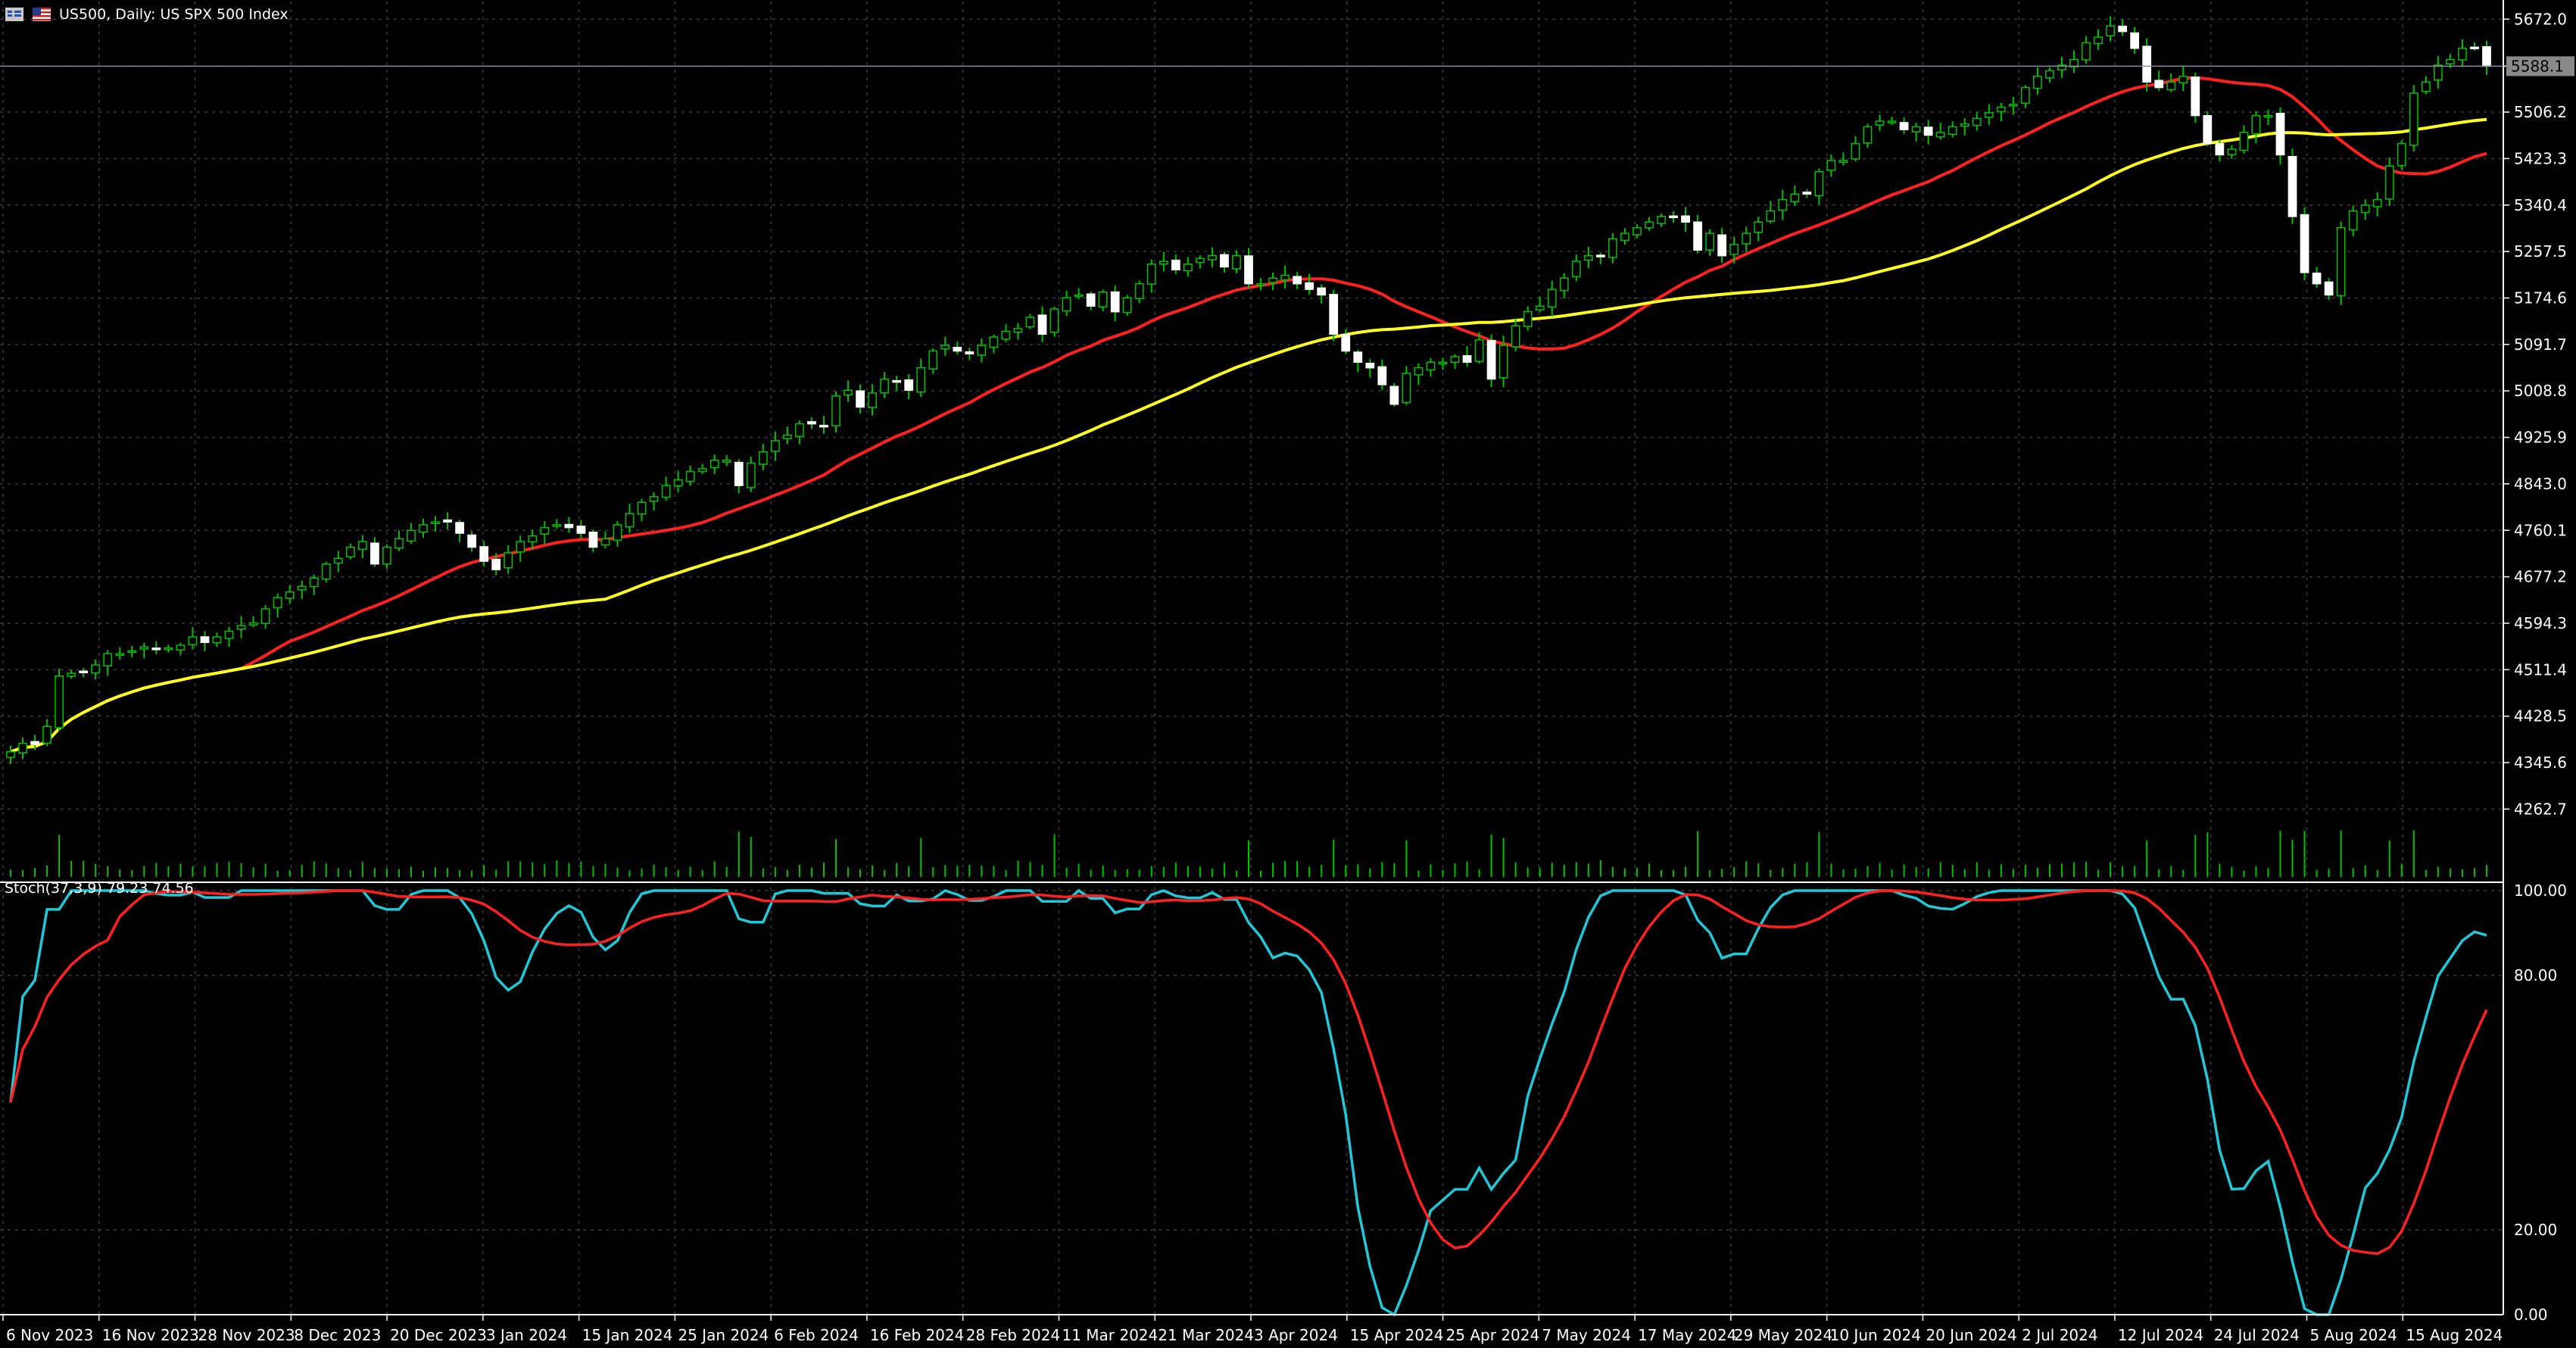 Image resolution: width=2576 pixels, height=1348 pixels. What do you see at coordinates (2540, 19) in the screenshot?
I see `price-tick-label: 5672.0` at bounding box center [2540, 19].